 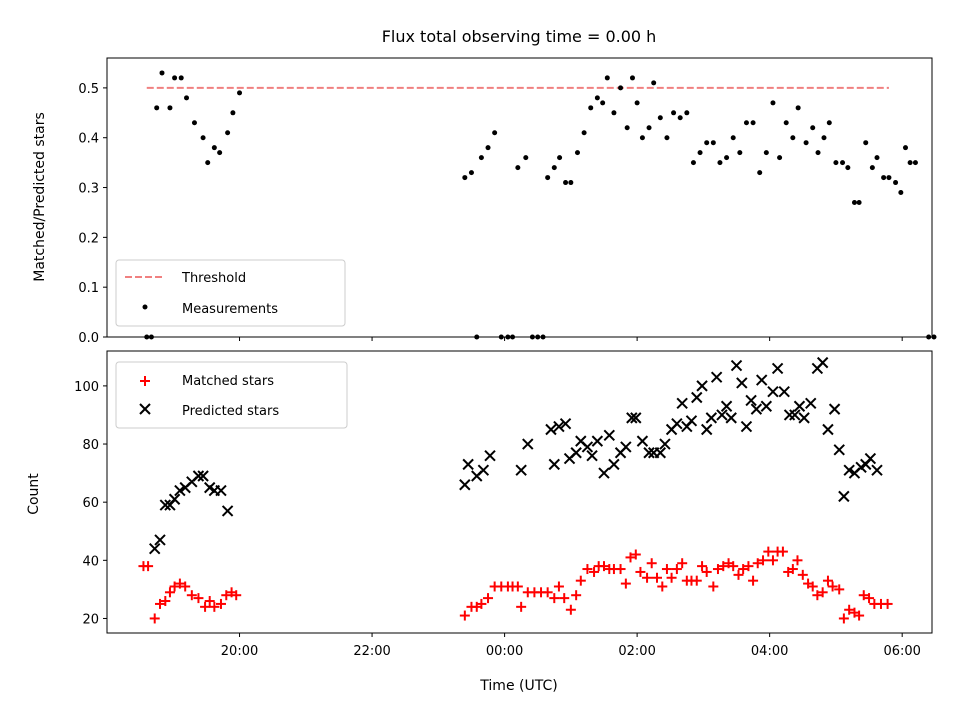 I want to click on x-tick-label: 20:00, so click(x=239, y=651).